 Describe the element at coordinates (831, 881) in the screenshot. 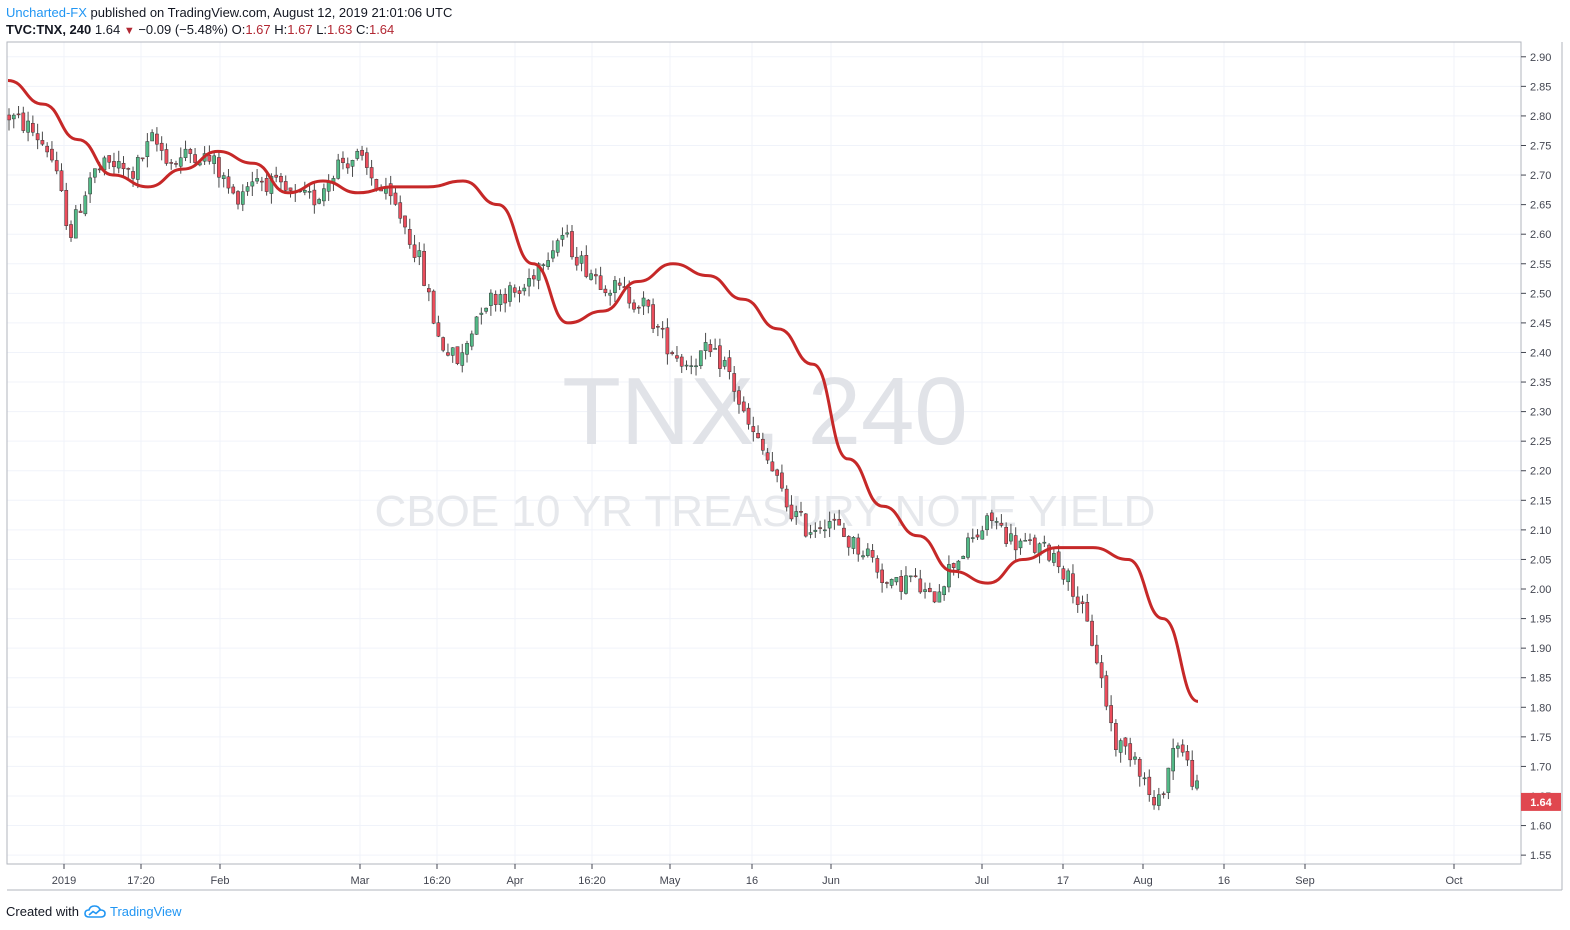

I see `time-tick-label: Jun` at that location.